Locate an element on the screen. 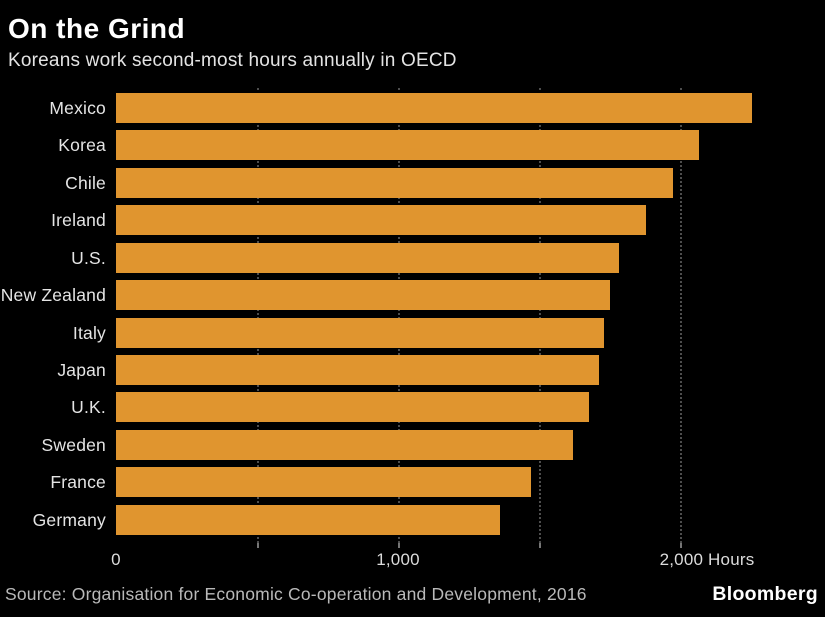  bar-chile is located at coordinates (394, 182).